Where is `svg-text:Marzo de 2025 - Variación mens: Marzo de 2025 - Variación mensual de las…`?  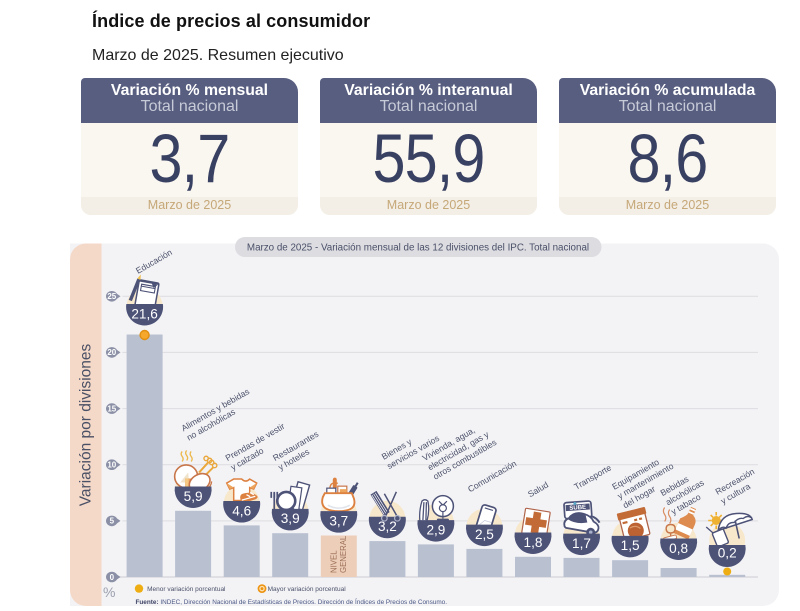 svg-text:Marzo de 2025 - Variación mens: Marzo de 2025 - Variación mensual de las… is located at coordinates (418, 248).